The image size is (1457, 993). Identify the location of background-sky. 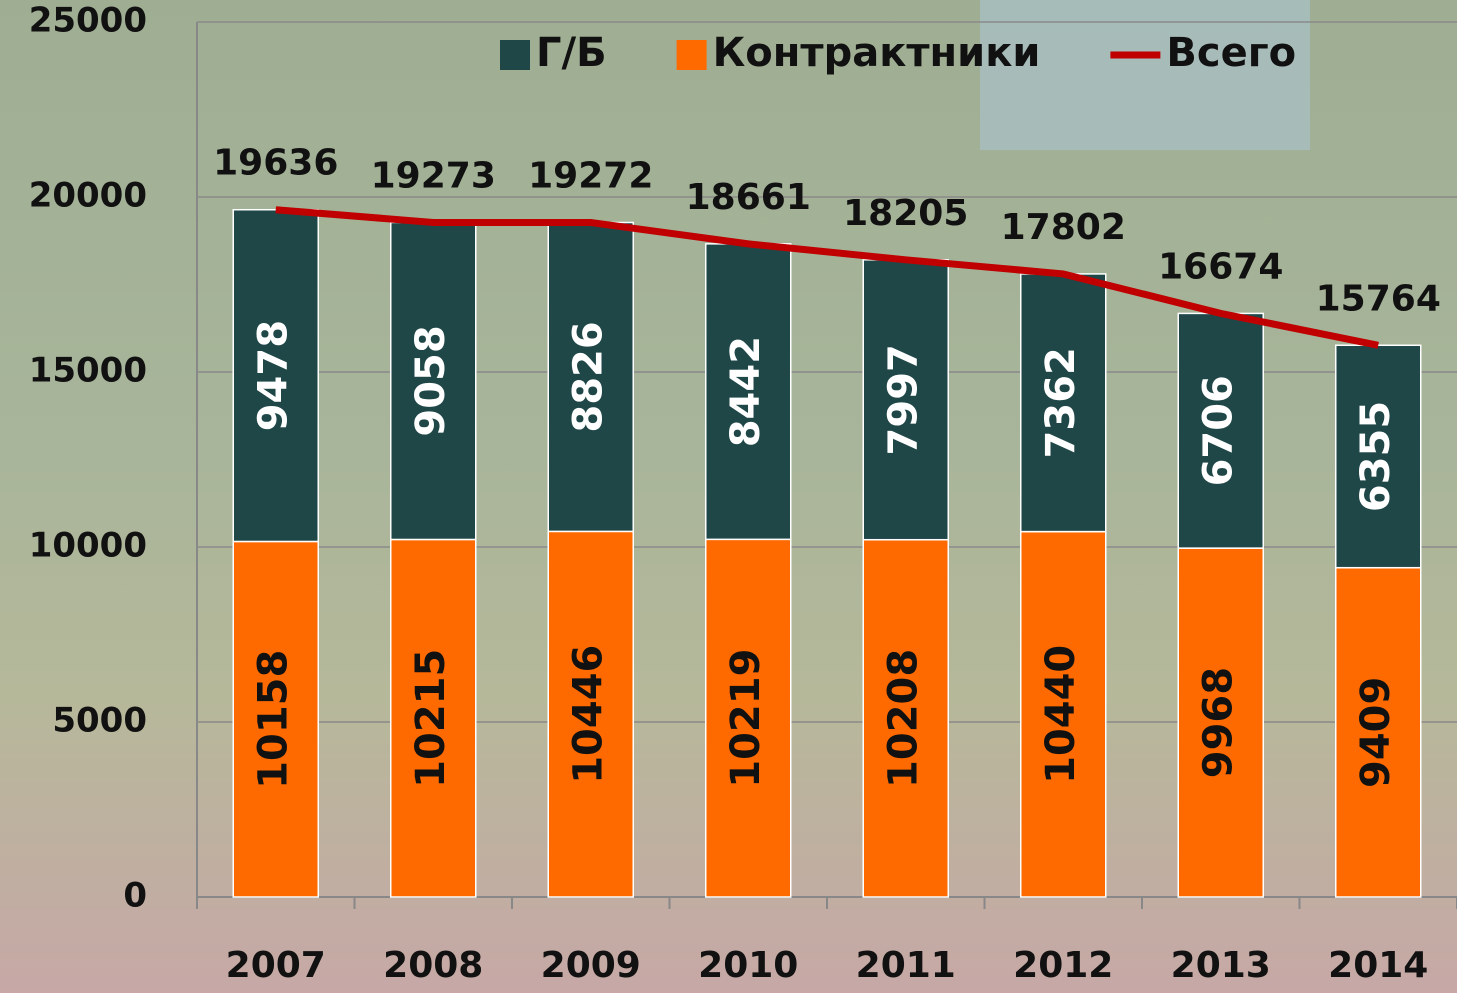
(1145, 75).